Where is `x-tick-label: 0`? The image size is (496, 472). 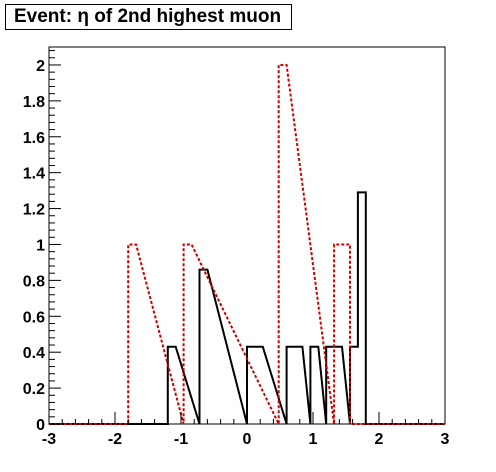
x-tick-label: 0 is located at coordinates (247, 439).